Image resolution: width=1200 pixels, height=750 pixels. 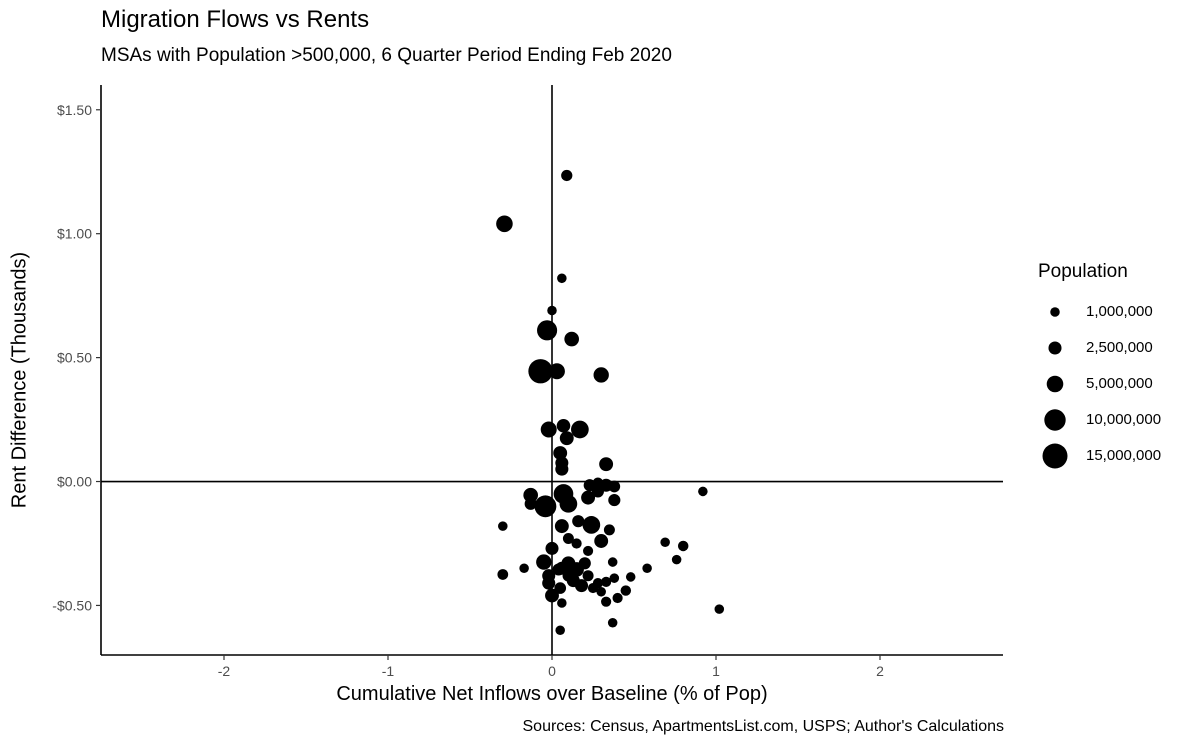 I want to click on legend-item: 15,000,000, so click(x=1120, y=456).